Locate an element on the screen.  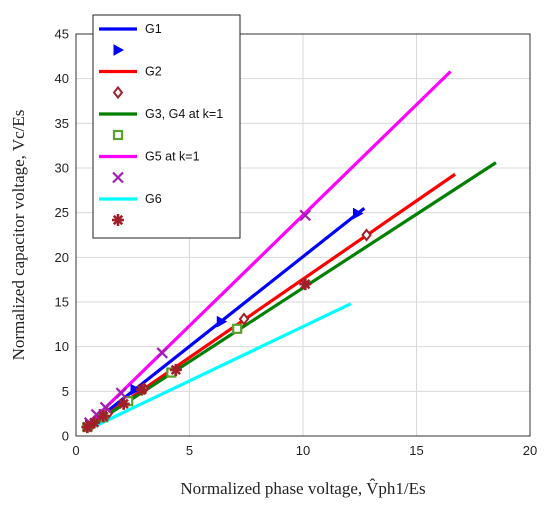
legend: G1 G2 G3, G4 at k=1 G5 at k=1 G6 is located at coordinates (166, 126).